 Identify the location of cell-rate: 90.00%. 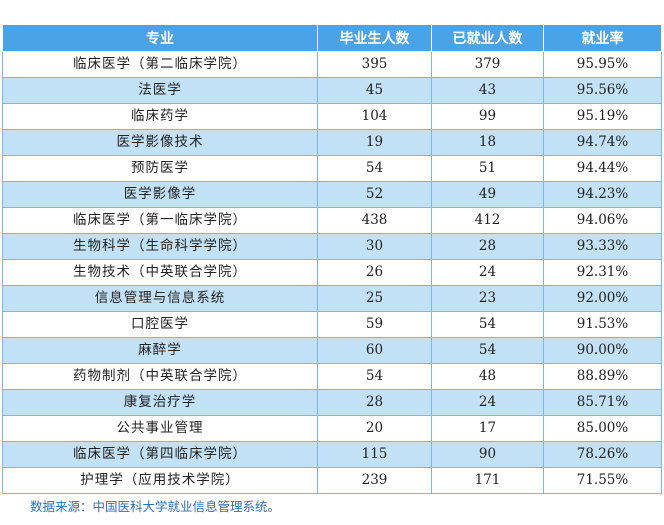
(602, 350).